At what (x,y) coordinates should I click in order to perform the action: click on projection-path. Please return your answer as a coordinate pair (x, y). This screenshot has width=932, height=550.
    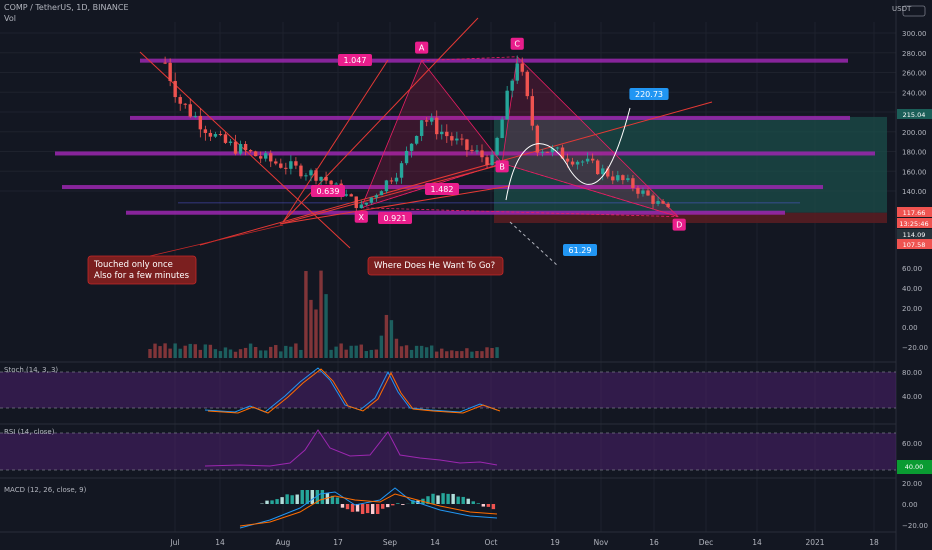
    Looking at the image, I should click on (568, 187).